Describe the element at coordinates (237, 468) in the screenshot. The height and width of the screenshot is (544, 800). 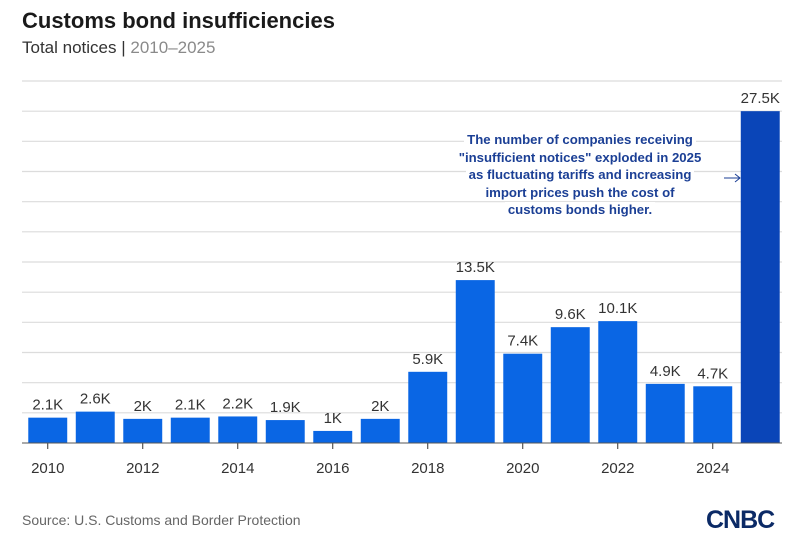
I see `x-tick-label-2014: 2014` at that location.